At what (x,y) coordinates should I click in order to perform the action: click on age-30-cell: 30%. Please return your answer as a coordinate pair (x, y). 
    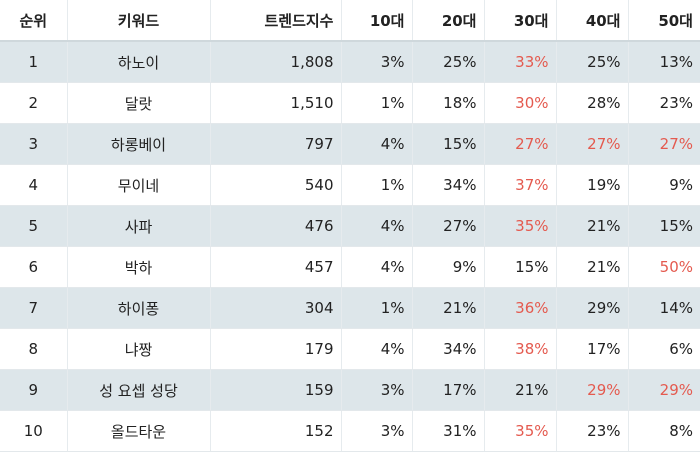
    Looking at the image, I should click on (520, 103).